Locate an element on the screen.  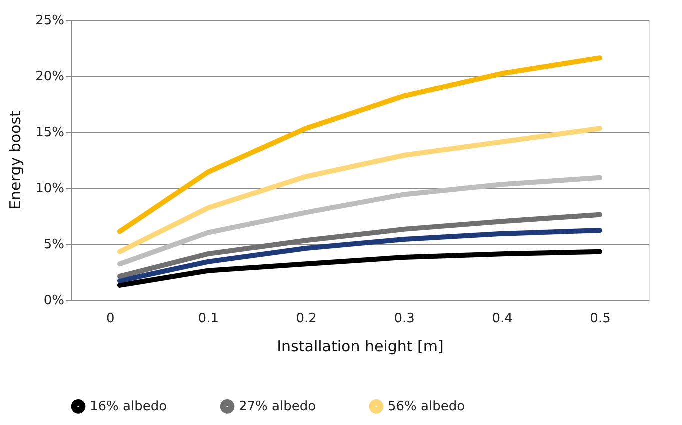
x-tick-label: 0.3 is located at coordinates (404, 319).